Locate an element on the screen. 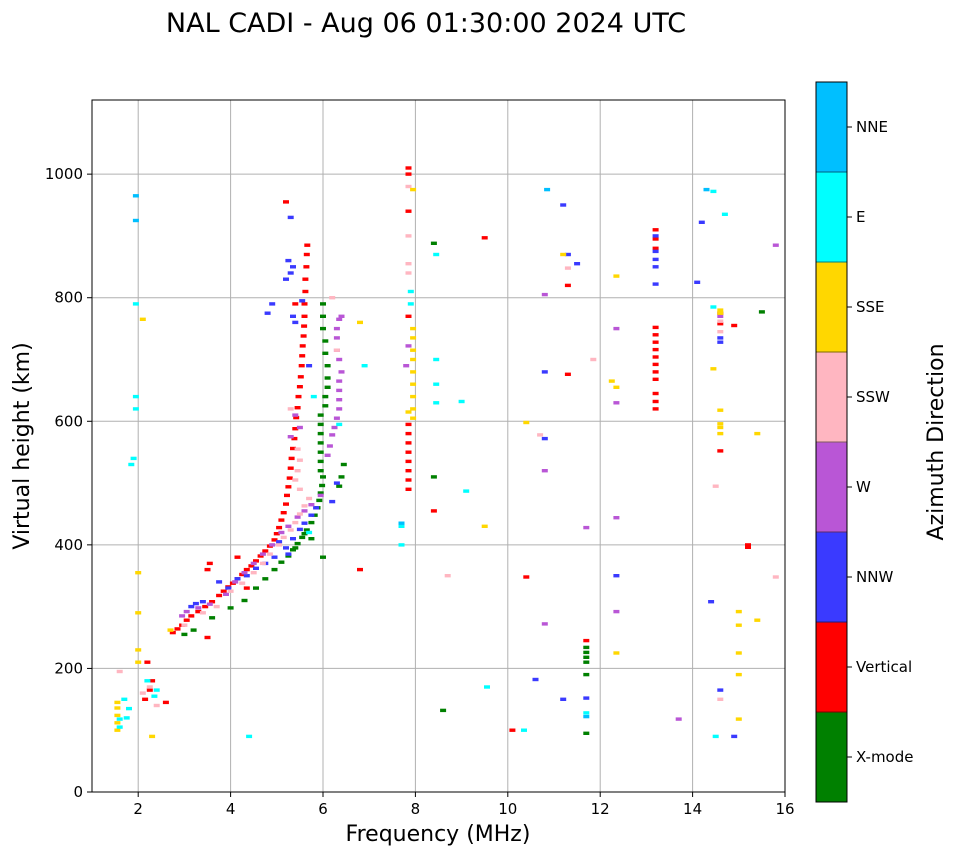  y-tick-label: 1000 is located at coordinates (64, 174).